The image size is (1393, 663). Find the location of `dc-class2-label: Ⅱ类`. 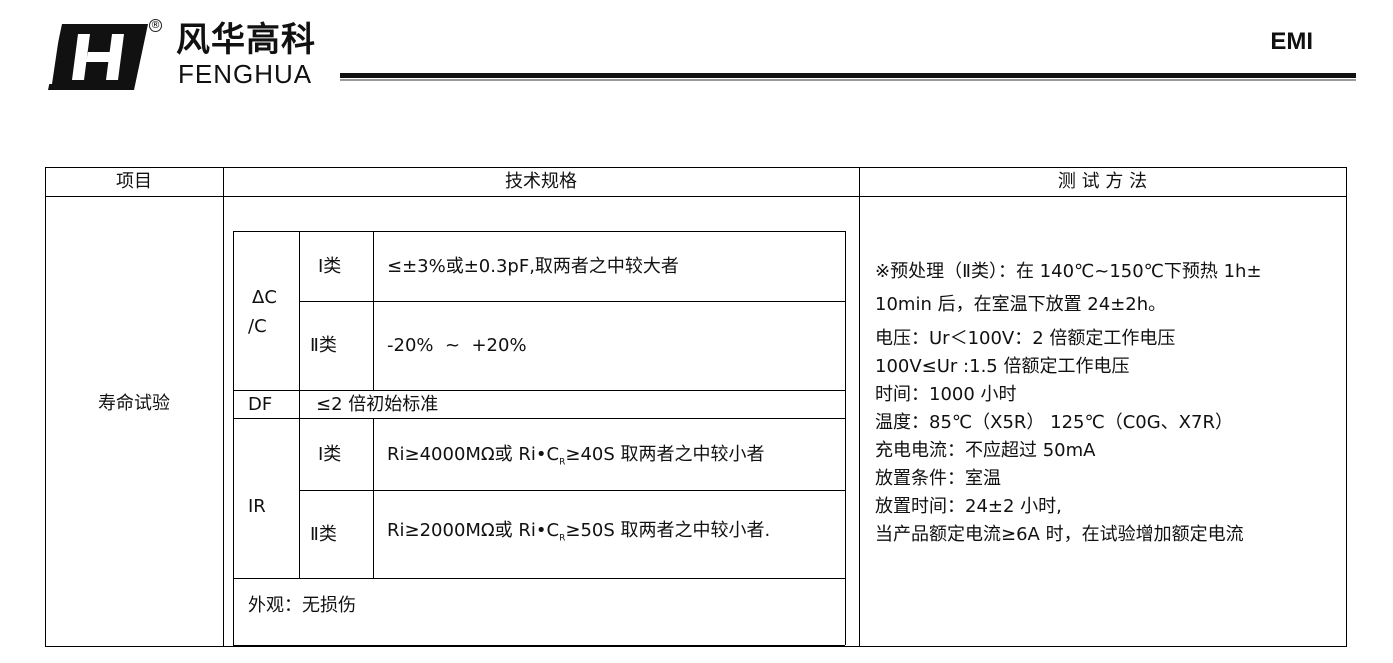

dc-class2-label: Ⅱ类 is located at coordinates (323, 345).